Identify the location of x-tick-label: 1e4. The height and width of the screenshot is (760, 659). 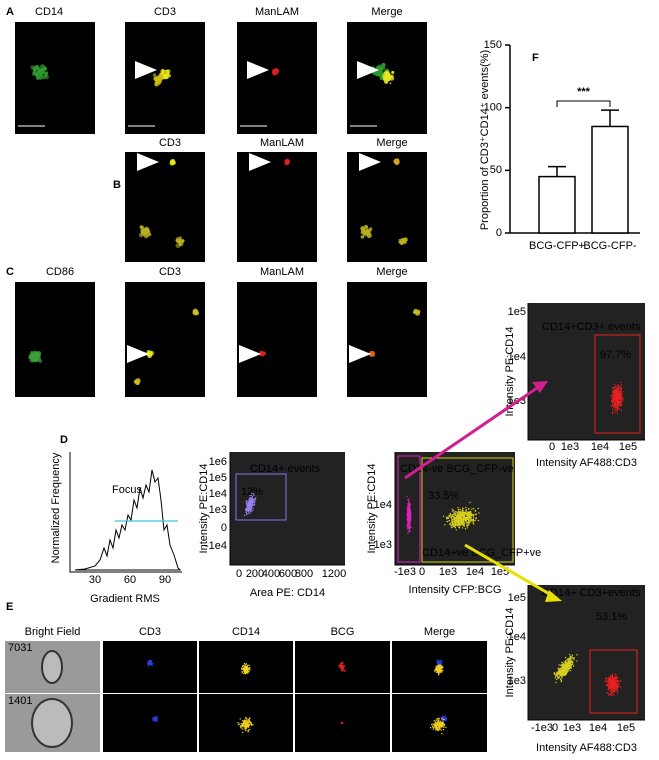
(475, 572).